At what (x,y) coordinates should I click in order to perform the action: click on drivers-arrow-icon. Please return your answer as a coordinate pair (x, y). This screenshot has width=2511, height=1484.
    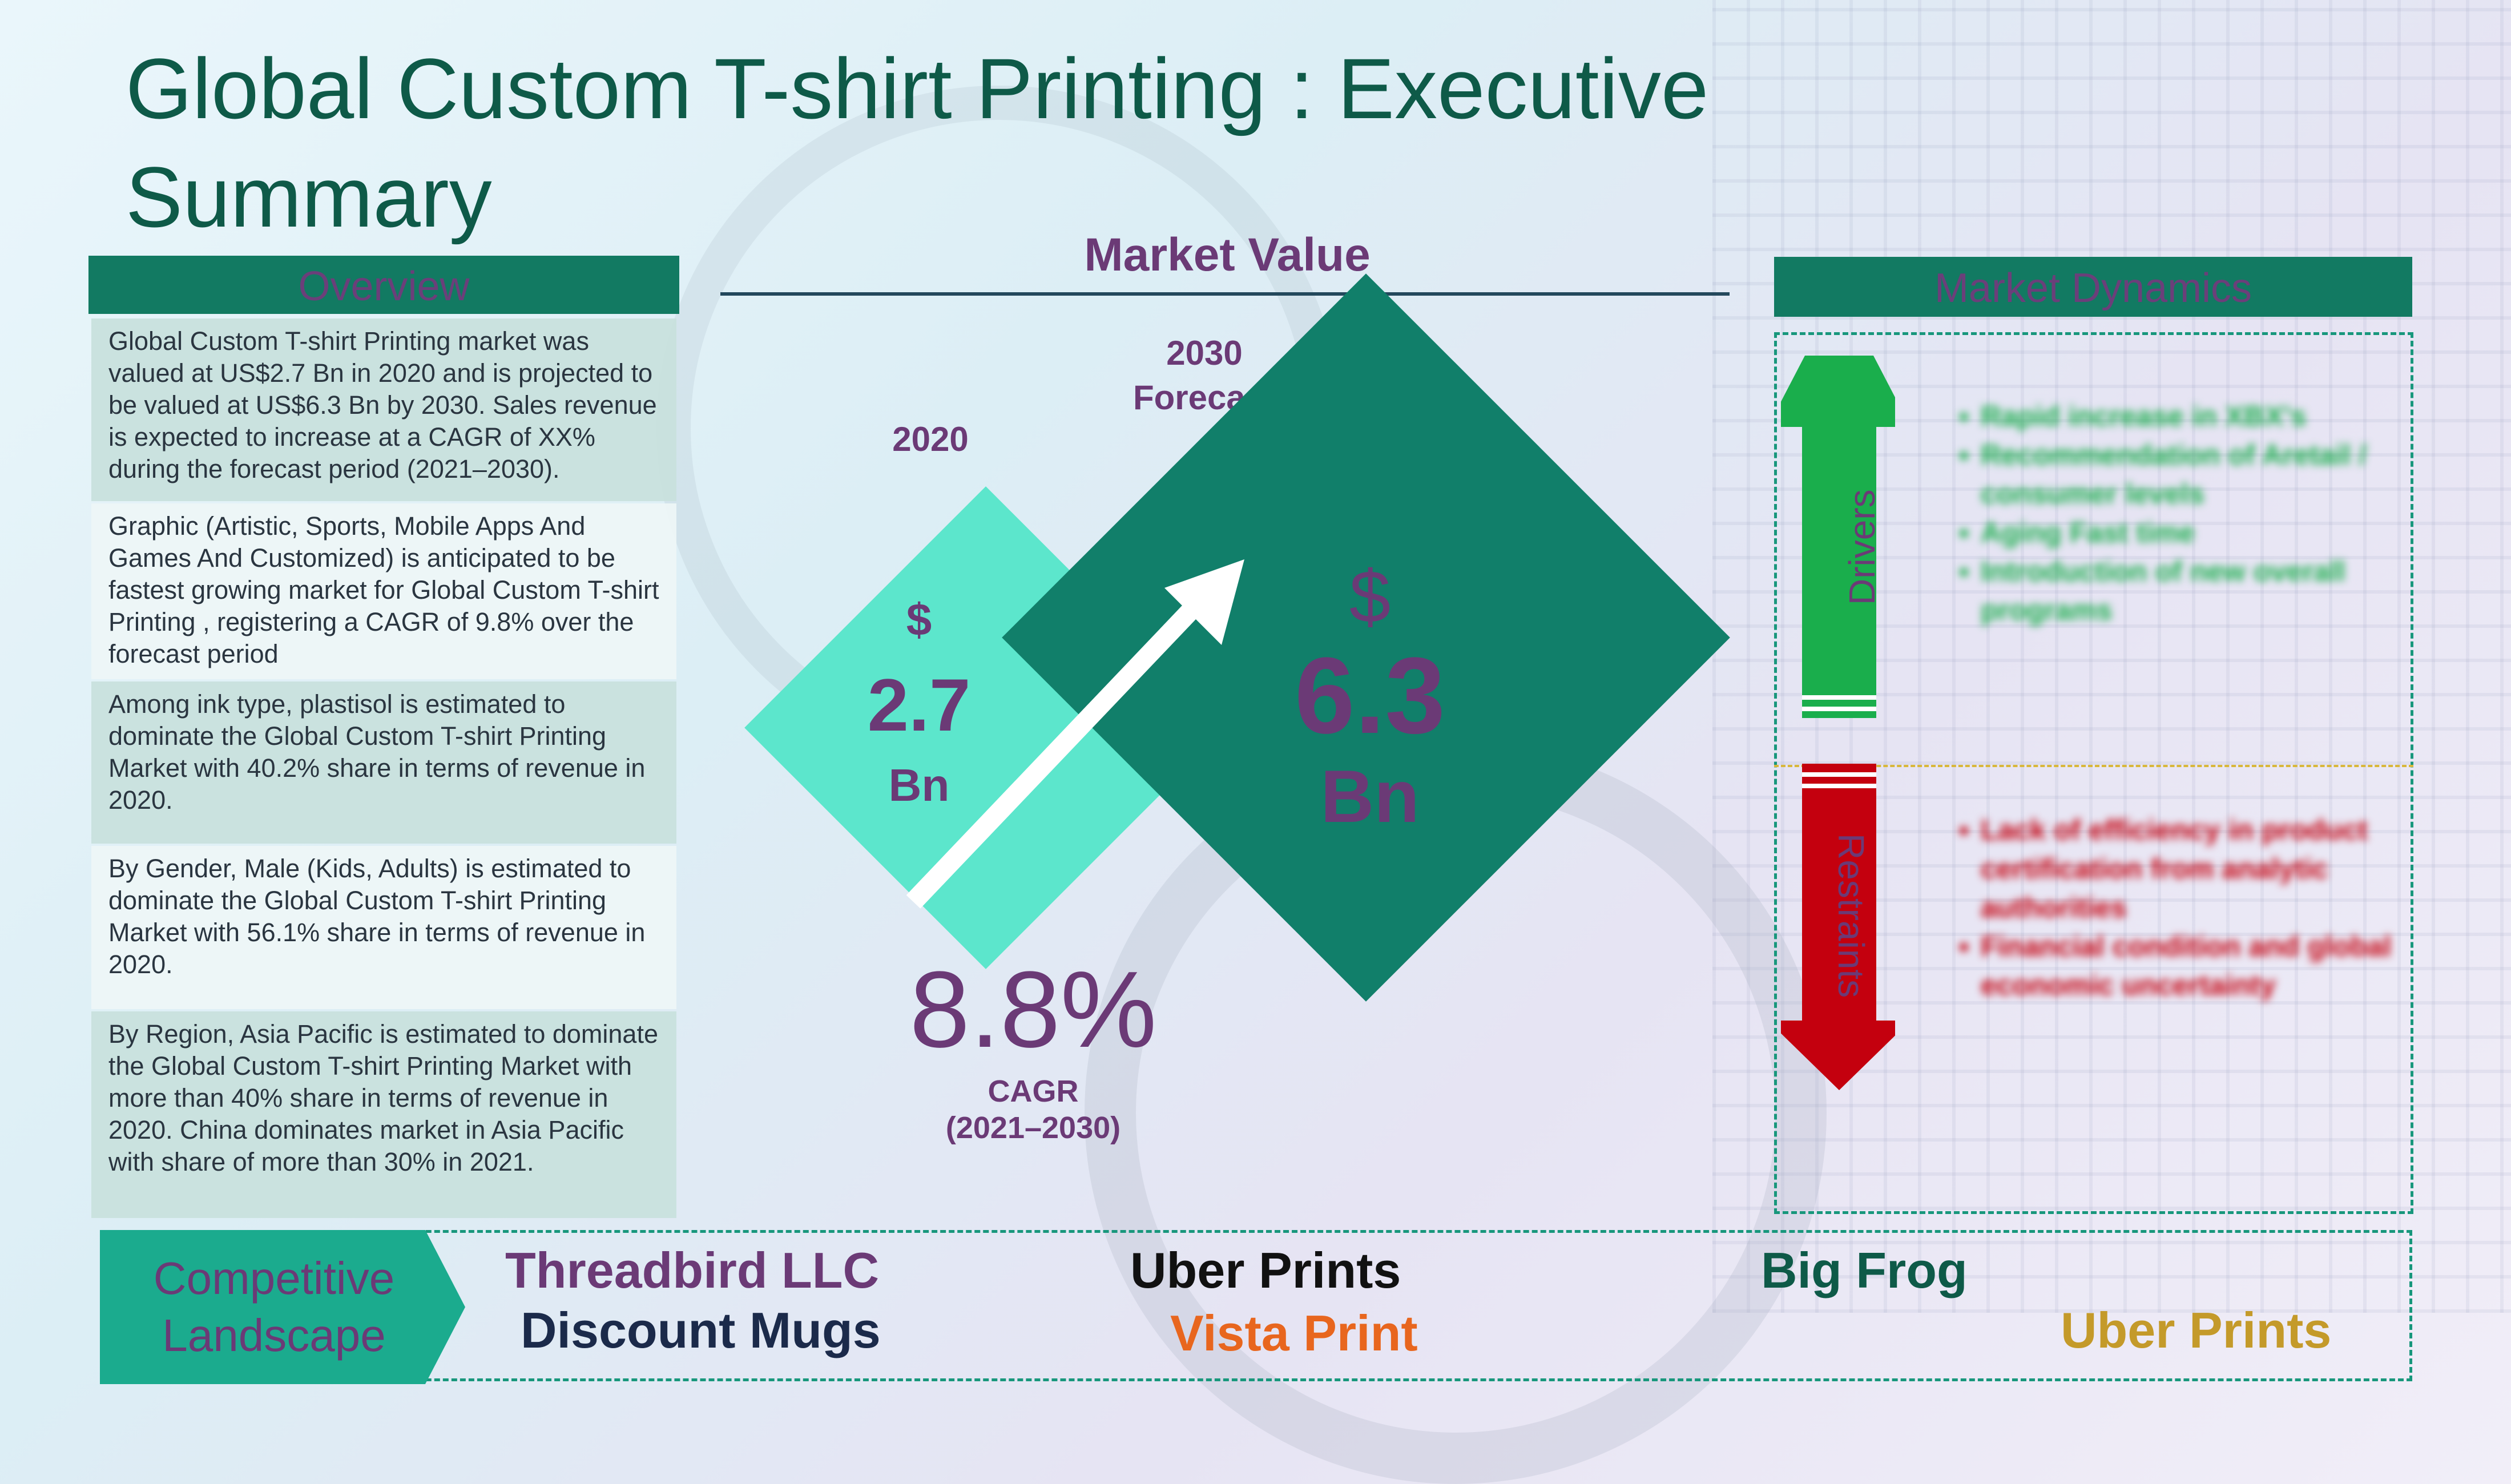
    Looking at the image, I should click on (1838, 391).